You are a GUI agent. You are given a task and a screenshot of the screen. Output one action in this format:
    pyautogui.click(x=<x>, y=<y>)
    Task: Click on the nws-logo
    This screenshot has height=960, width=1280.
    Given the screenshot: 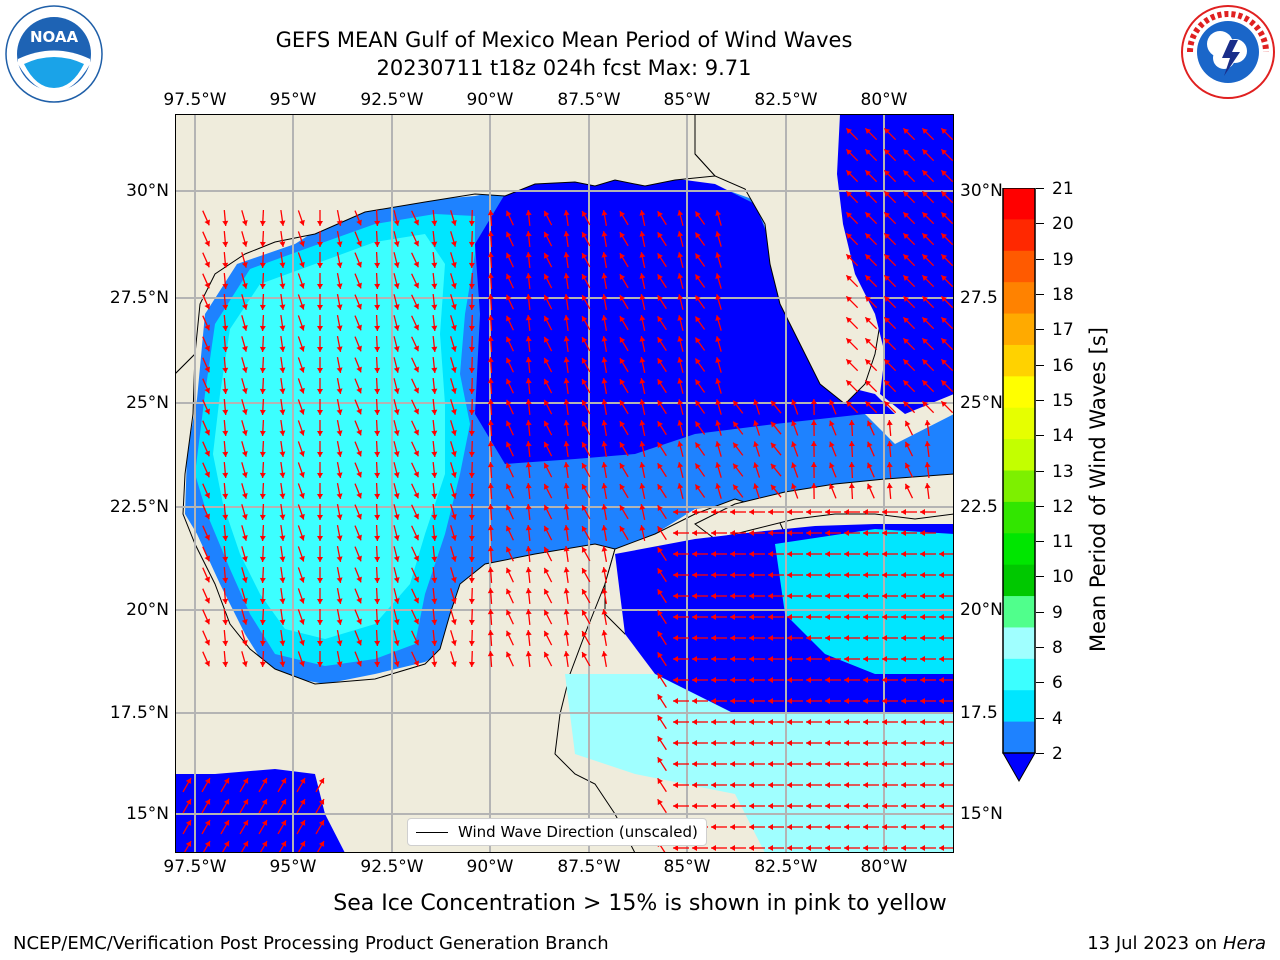 What is the action you would take?
    pyautogui.click(x=1228, y=52)
    